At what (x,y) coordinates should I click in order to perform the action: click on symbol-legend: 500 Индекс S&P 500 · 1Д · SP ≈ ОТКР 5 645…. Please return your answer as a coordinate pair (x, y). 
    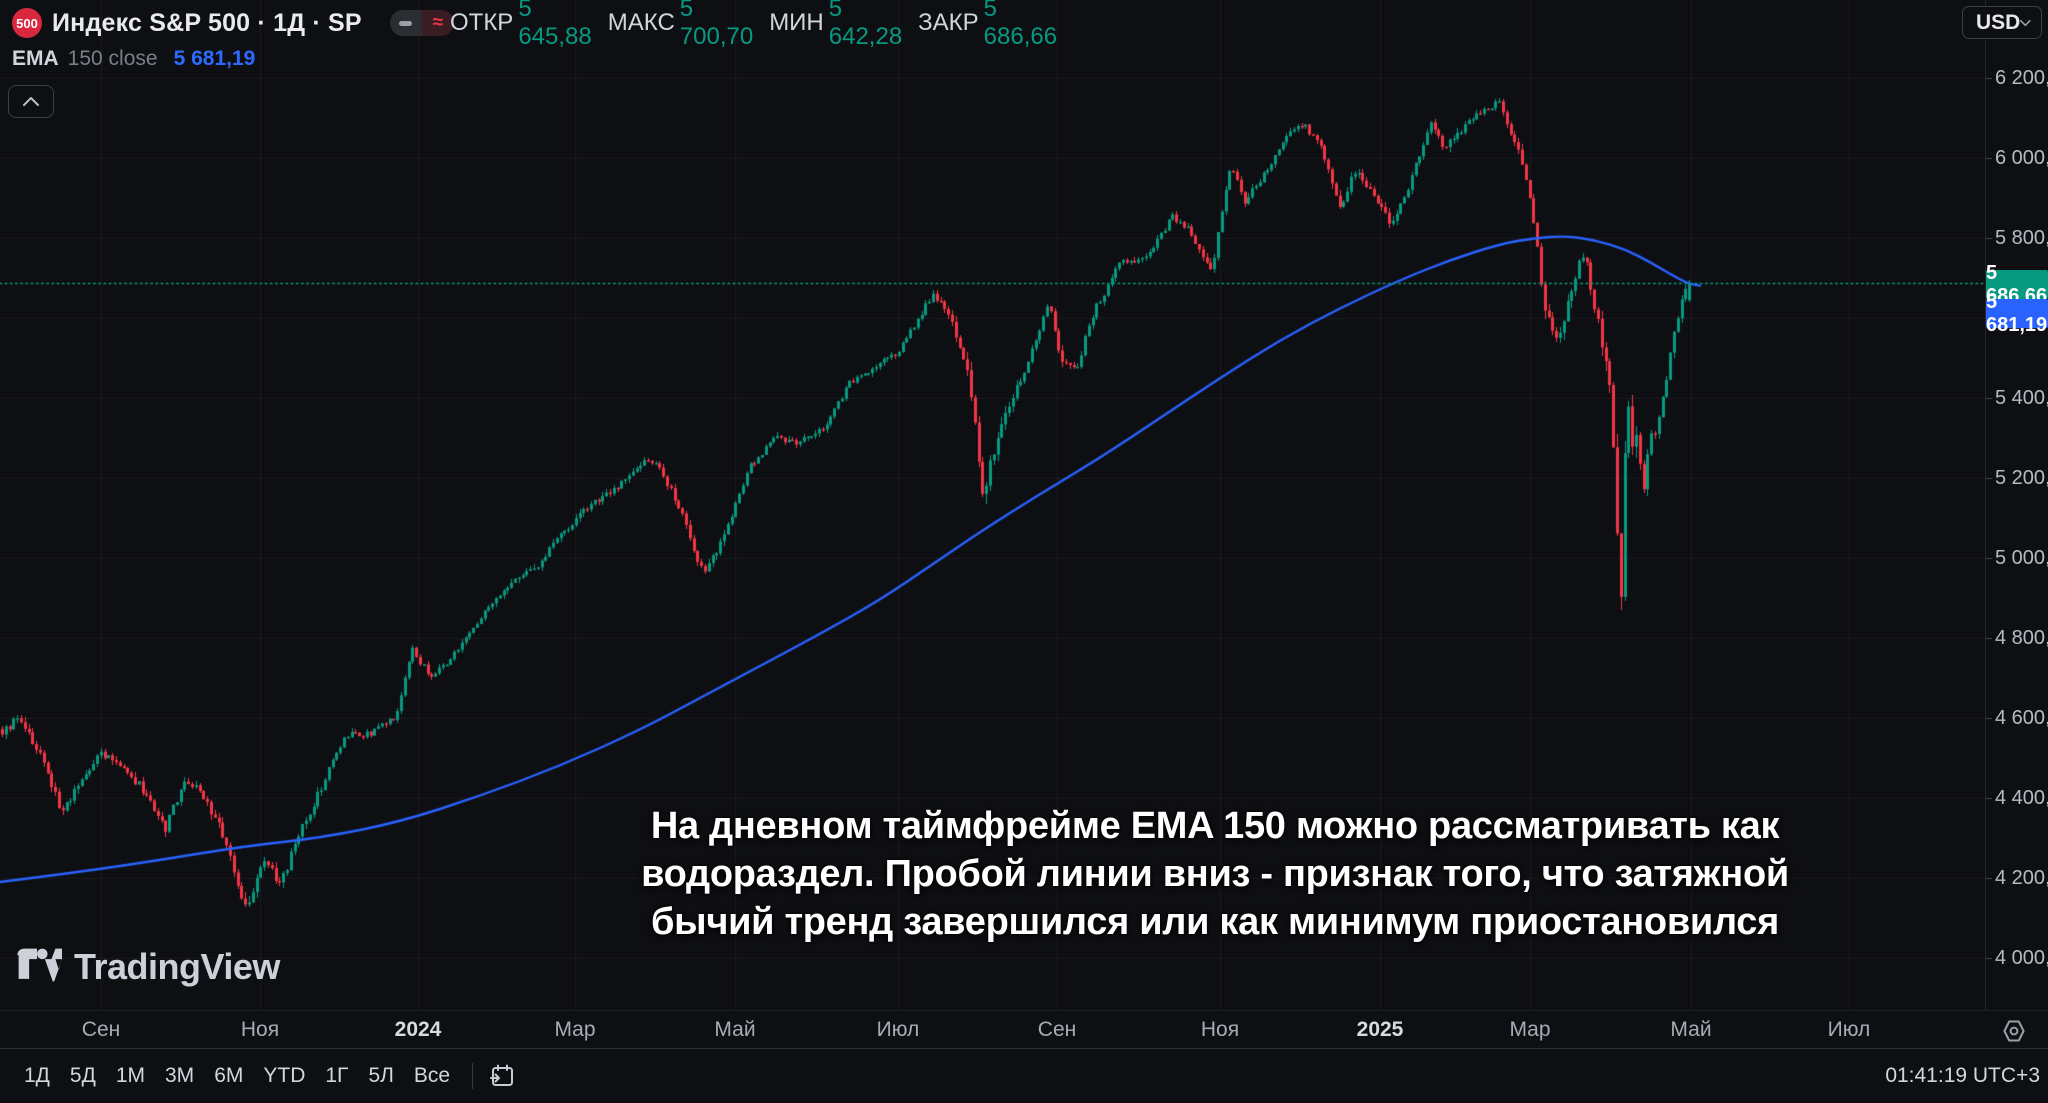
    Looking at the image, I should click on (532, 59).